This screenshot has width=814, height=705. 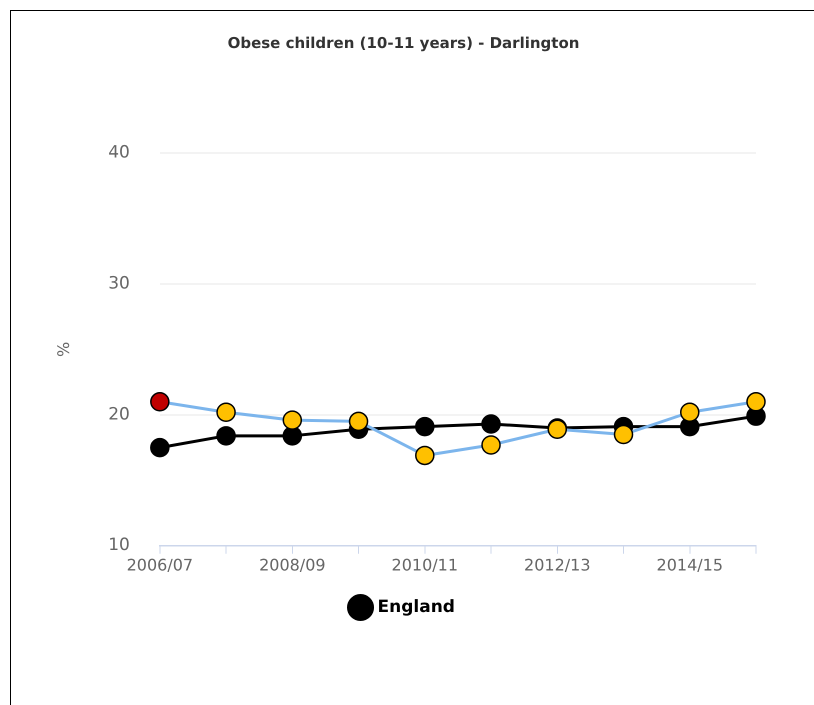 What do you see at coordinates (416, 606) in the screenshot?
I see `legend-label: England` at bounding box center [416, 606].